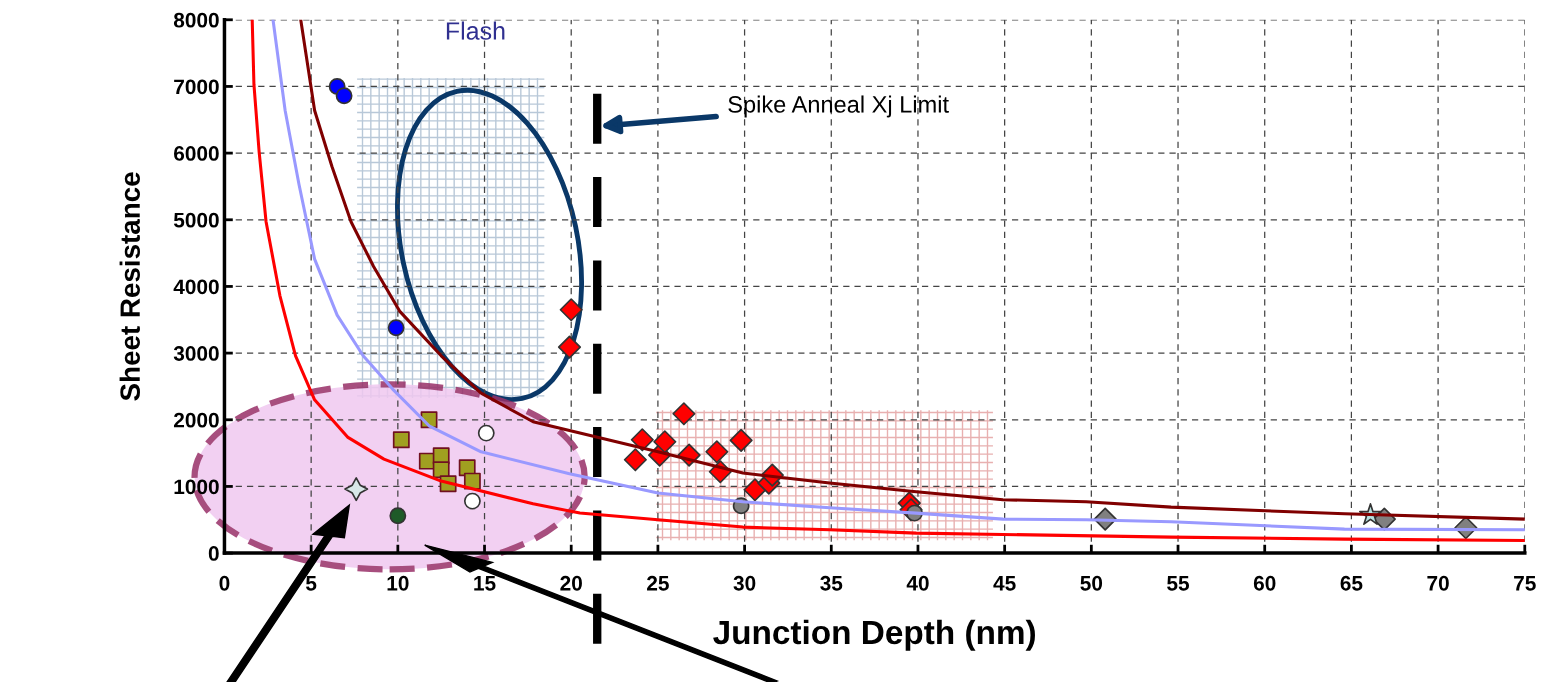 This screenshot has width=1548, height=682. I want to click on y-tick-label: 5000, so click(196, 220).